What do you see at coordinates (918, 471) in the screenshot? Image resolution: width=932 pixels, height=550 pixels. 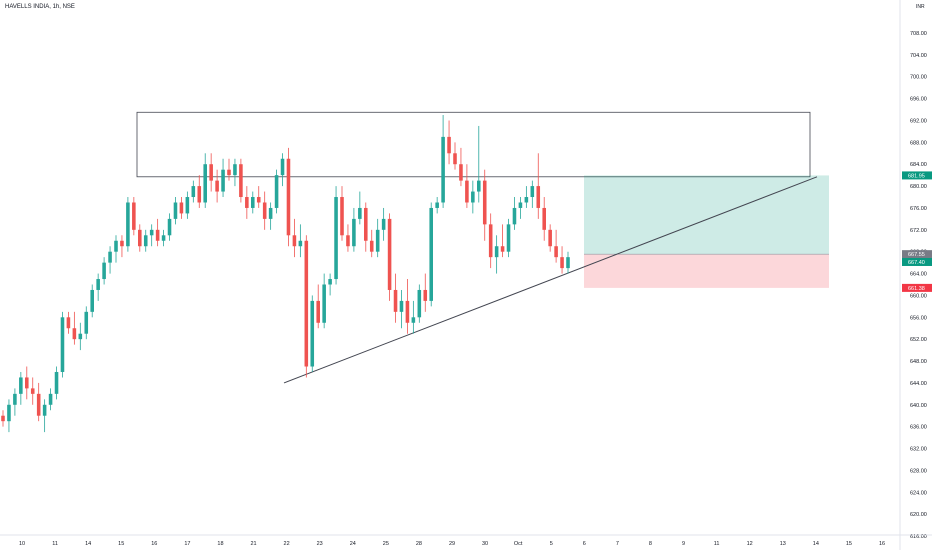 I see `price-tick-label: 628.00` at bounding box center [918, 471].